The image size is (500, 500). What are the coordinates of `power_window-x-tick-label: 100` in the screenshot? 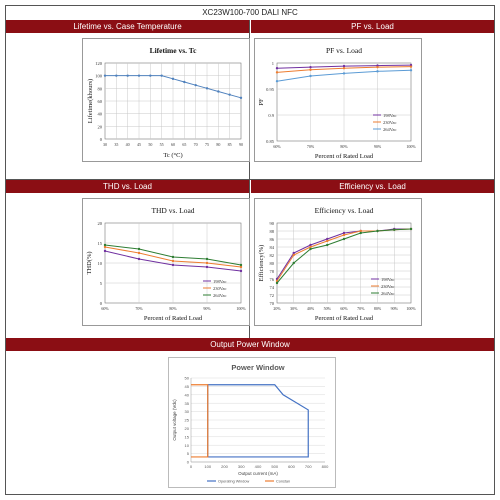 It's located at (207, 466).